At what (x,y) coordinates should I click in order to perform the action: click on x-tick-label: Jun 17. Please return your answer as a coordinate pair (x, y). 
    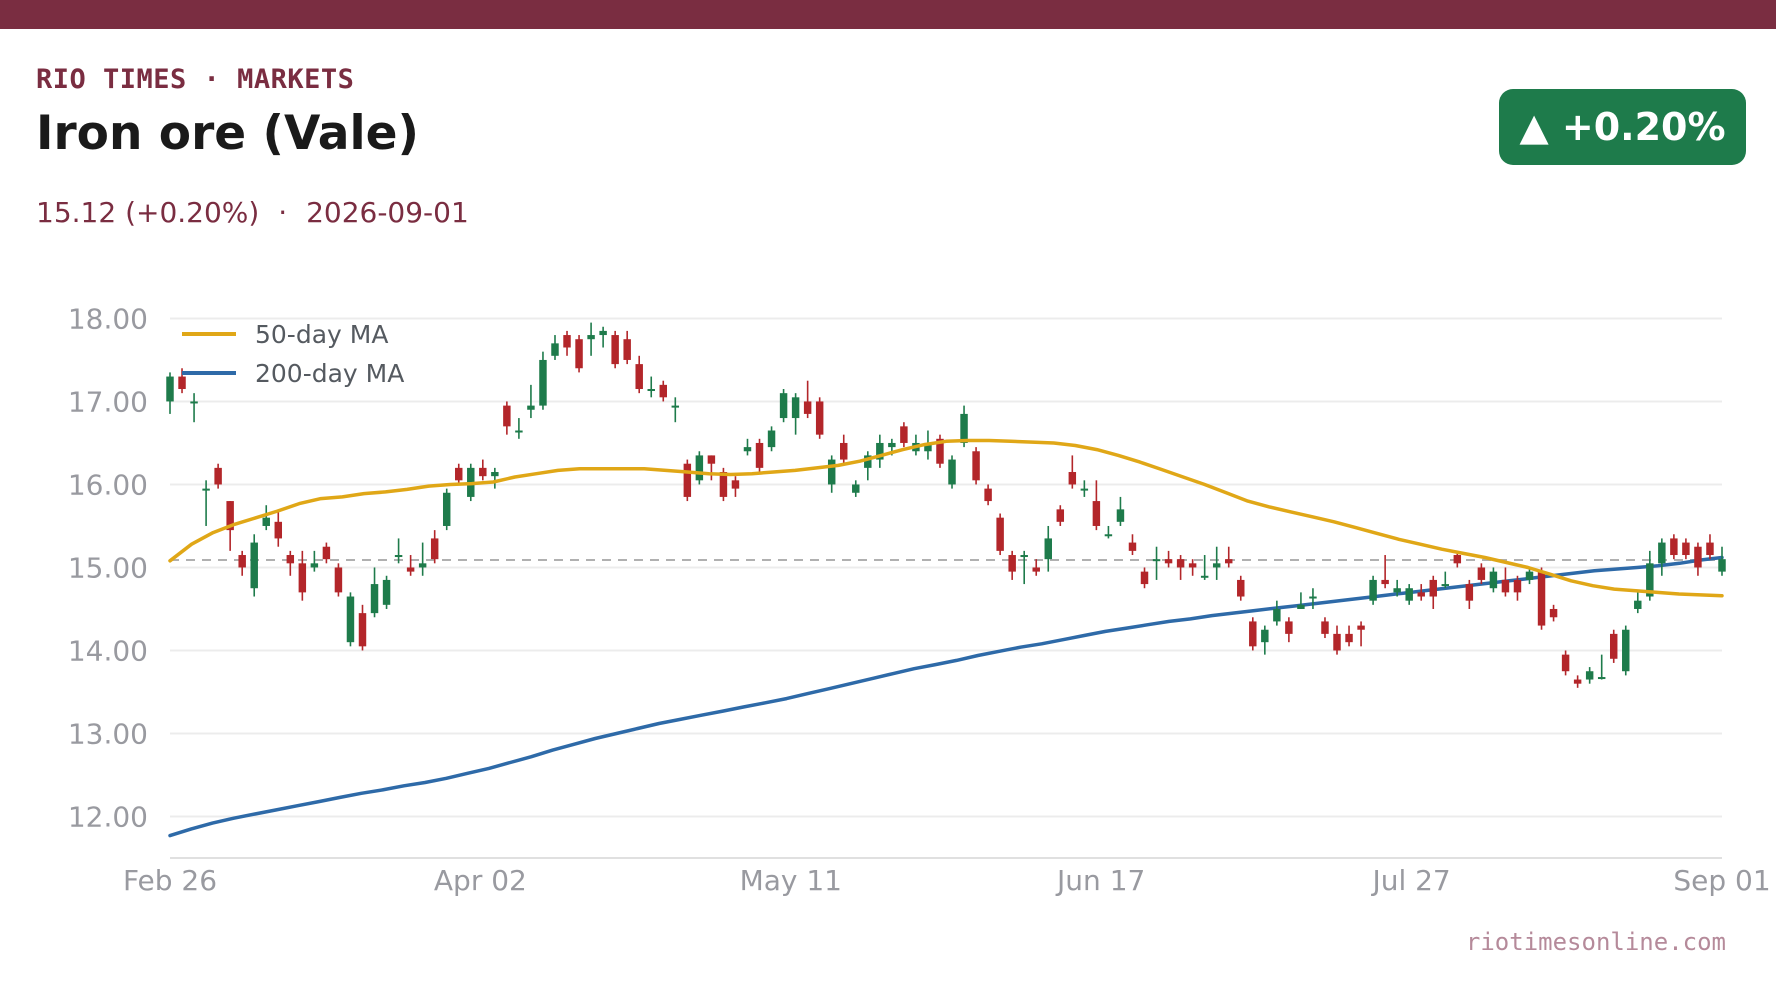
    Looking at the image, I should click on (1100, 880).